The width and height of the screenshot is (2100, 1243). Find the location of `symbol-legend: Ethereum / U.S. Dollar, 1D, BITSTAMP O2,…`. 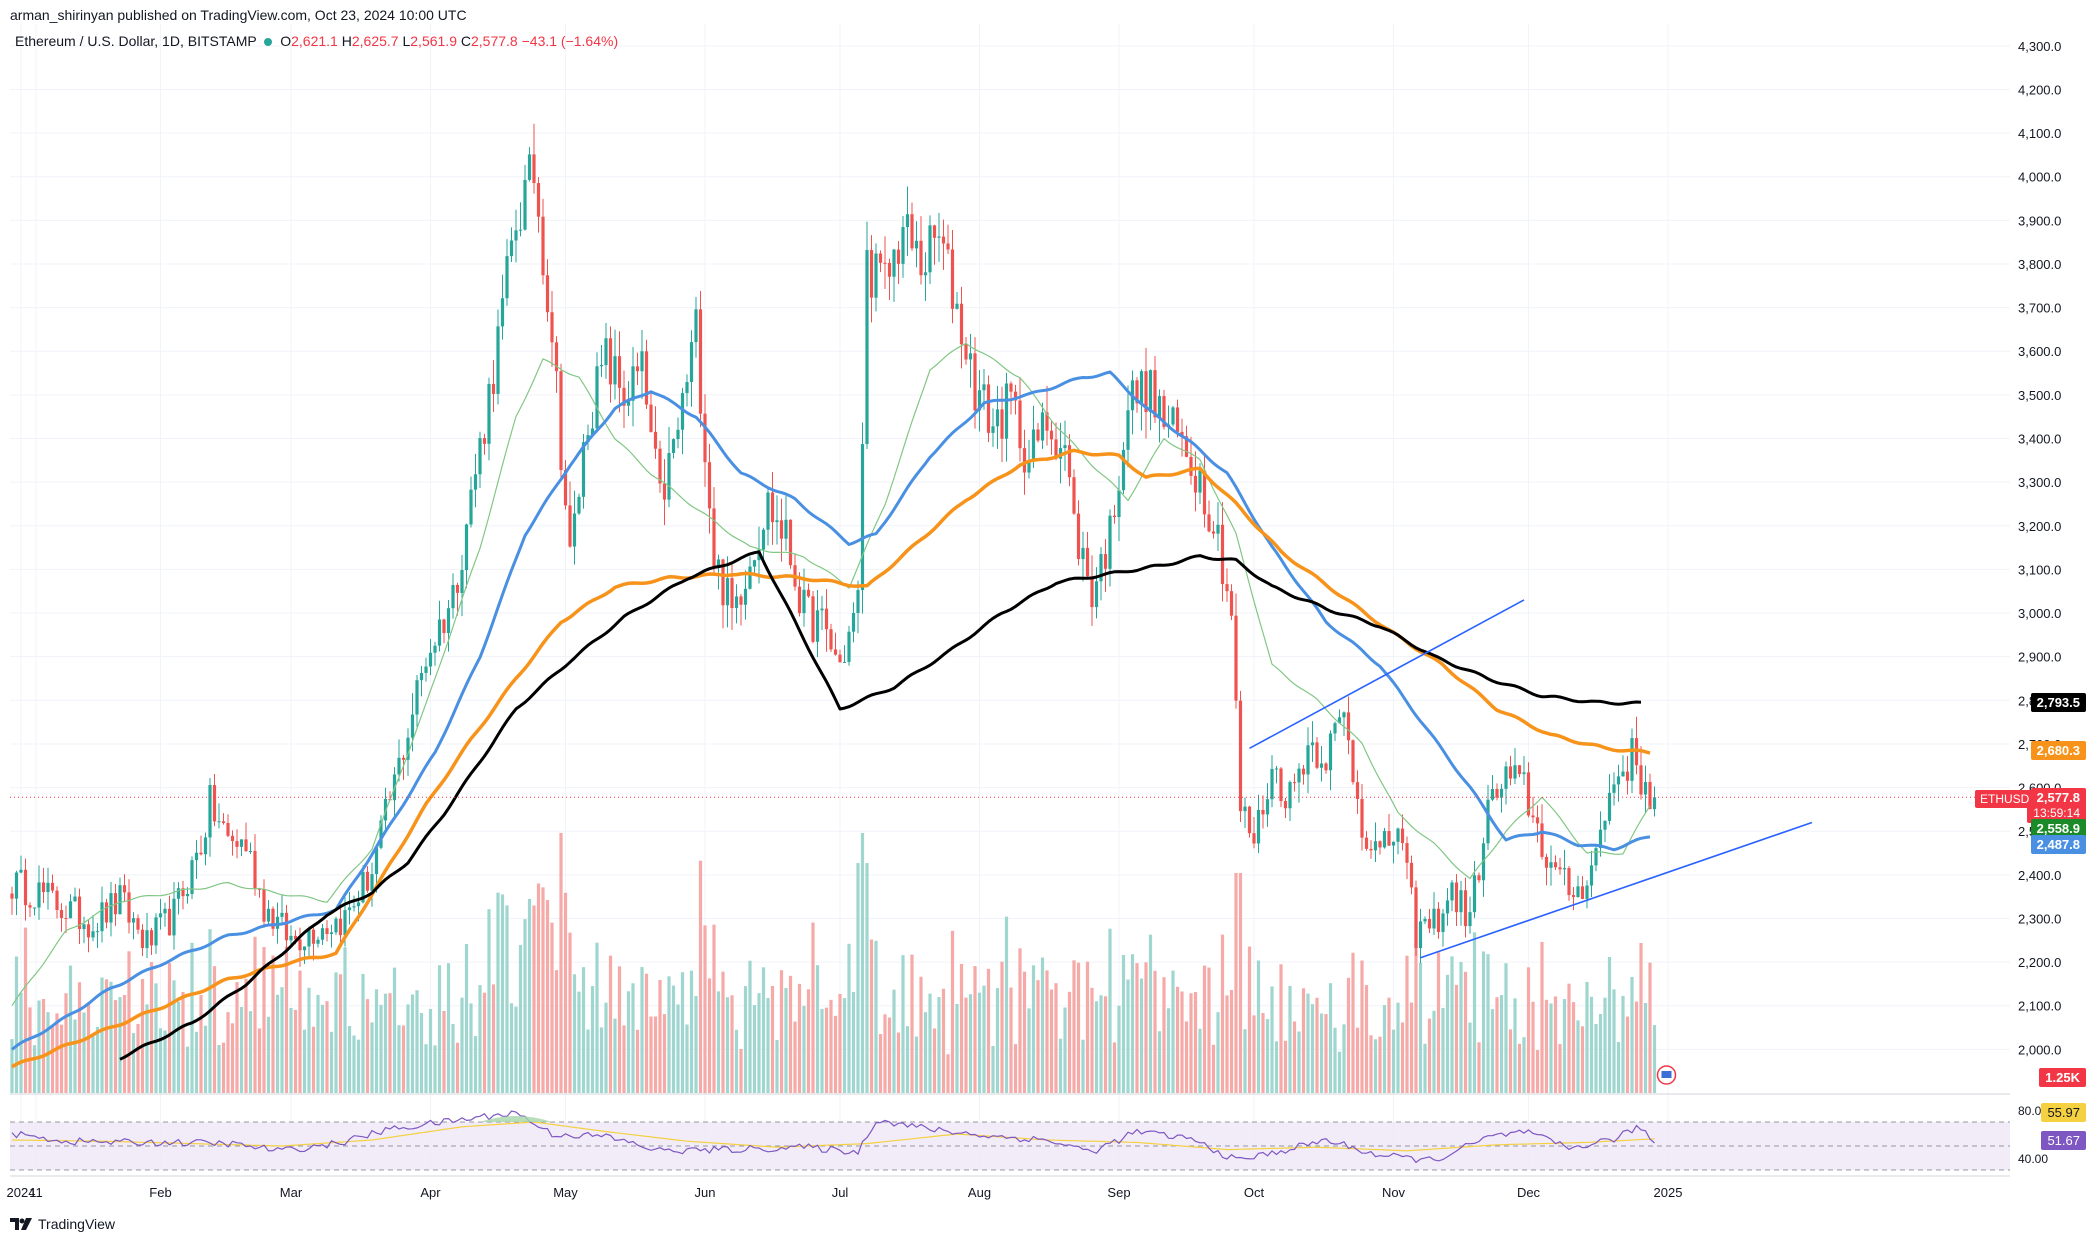

symbol-legend: Ethereum / U.S. Dollar, 1D, BITSTAMP O2,… is located at coordinates (316, 41).